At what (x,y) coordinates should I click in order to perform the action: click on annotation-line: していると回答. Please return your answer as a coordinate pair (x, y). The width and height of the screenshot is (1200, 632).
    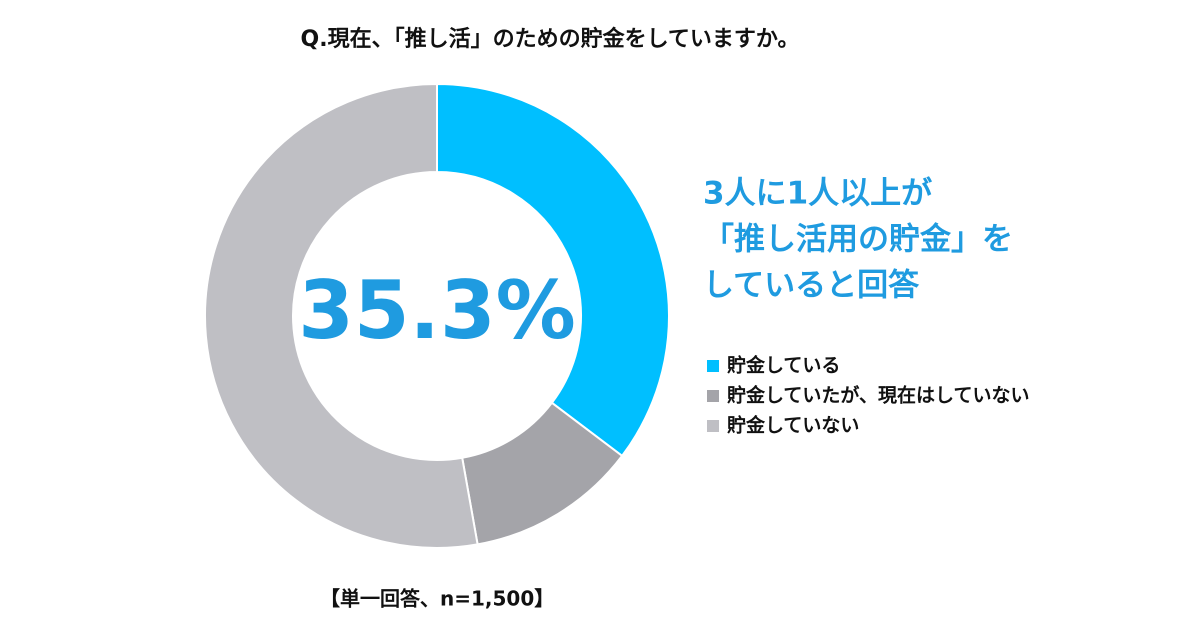
    Looking at the image, I should click on (811, 286).